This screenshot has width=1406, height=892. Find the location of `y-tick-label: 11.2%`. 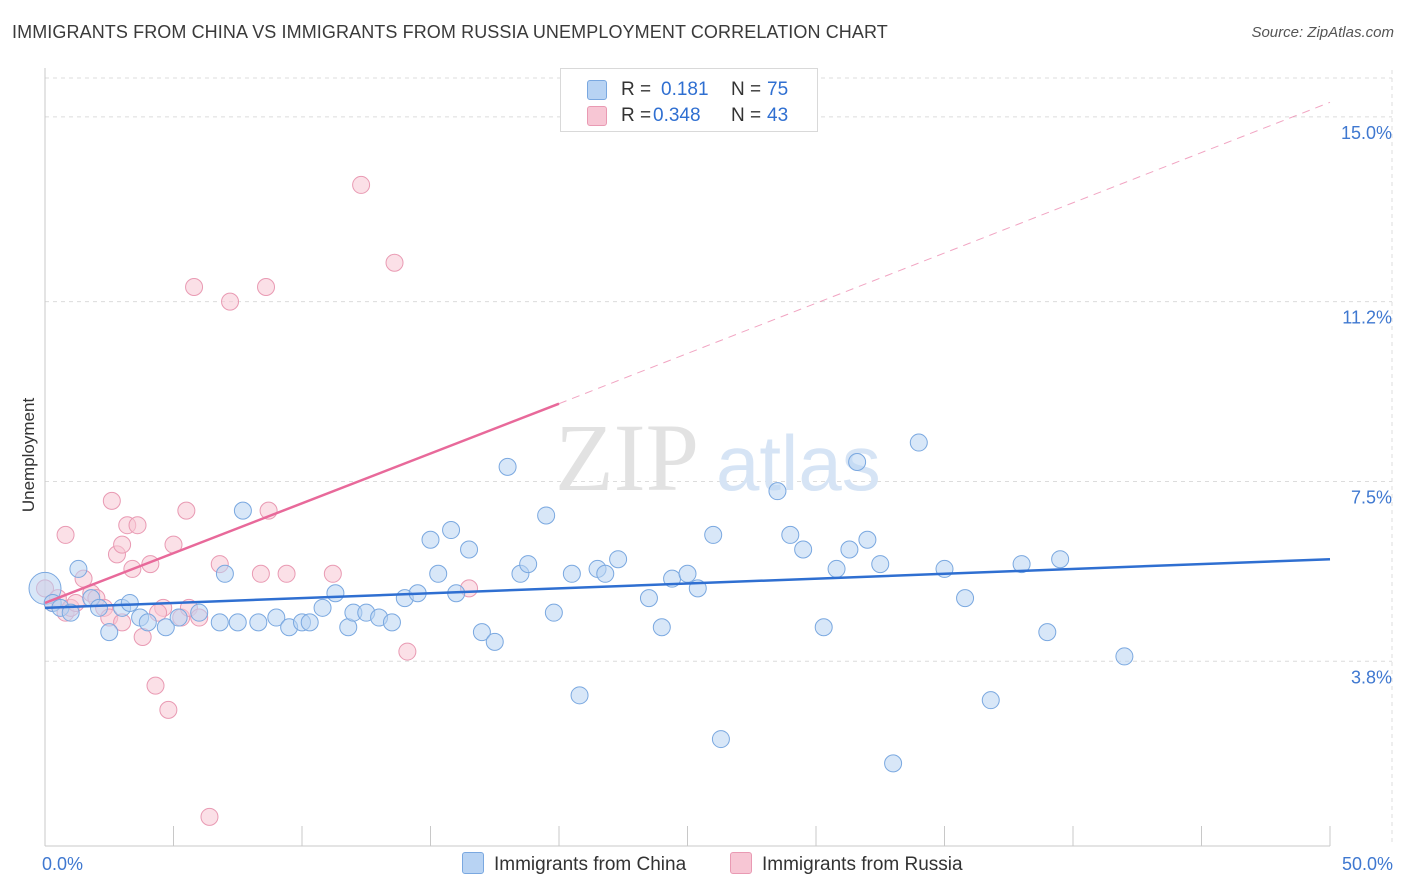

y-tick-label: 11.2% is located at coordinates (1367, 318).